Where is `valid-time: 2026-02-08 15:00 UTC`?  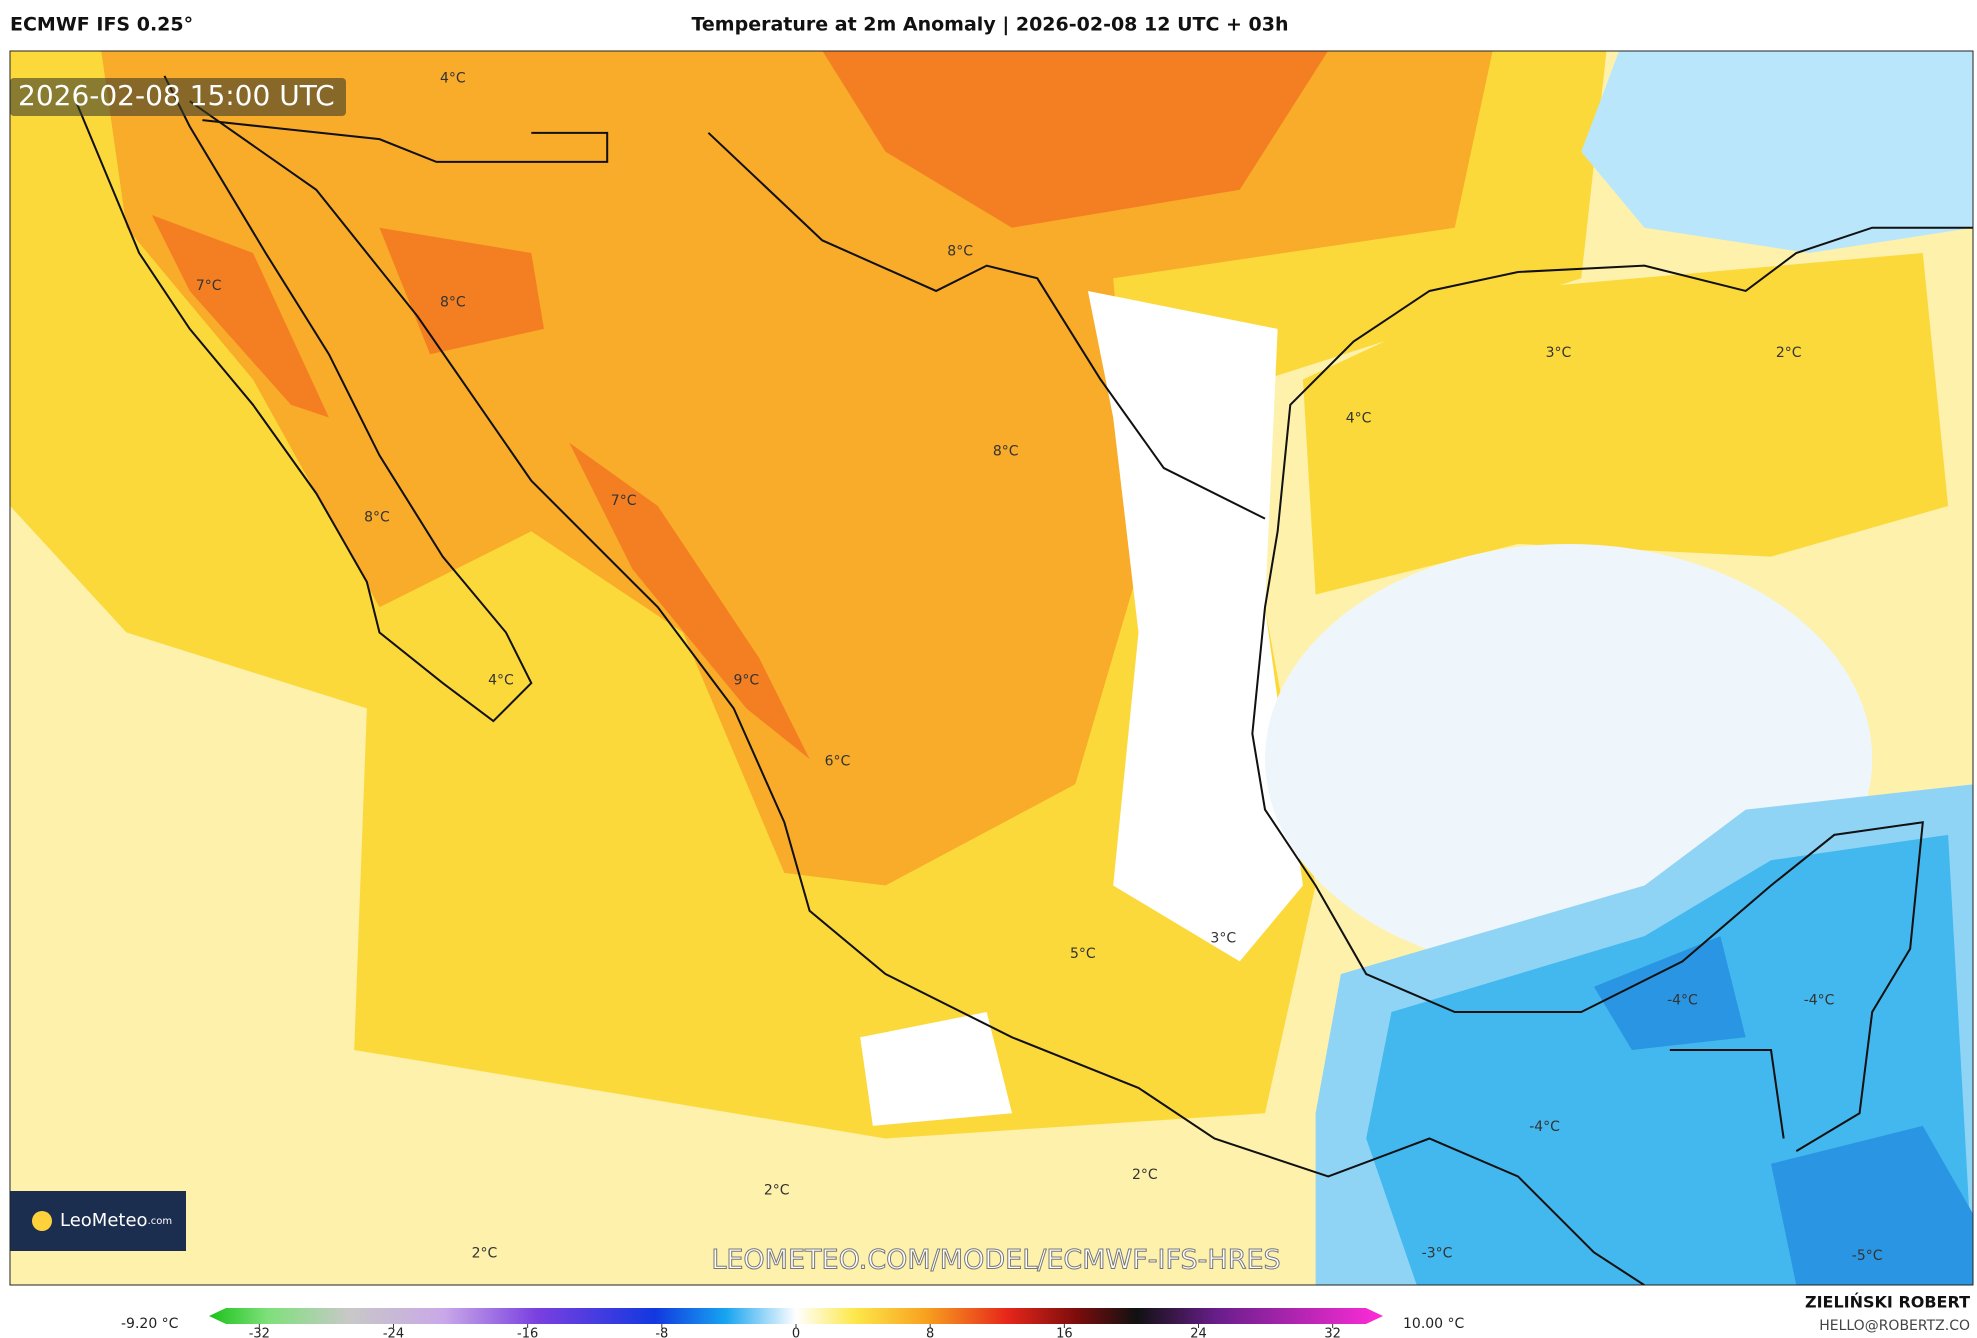
valid-time: 2026-02-08 15:00 UTC is located at coordinates (176, 95).